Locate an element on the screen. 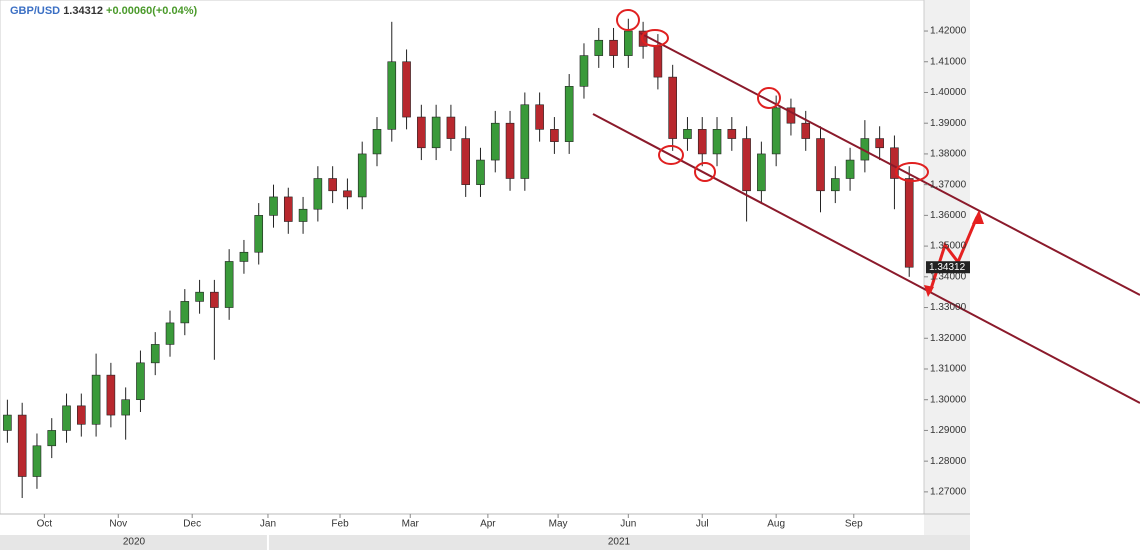  year-label: 2020 is located at coordinates (134, 542).